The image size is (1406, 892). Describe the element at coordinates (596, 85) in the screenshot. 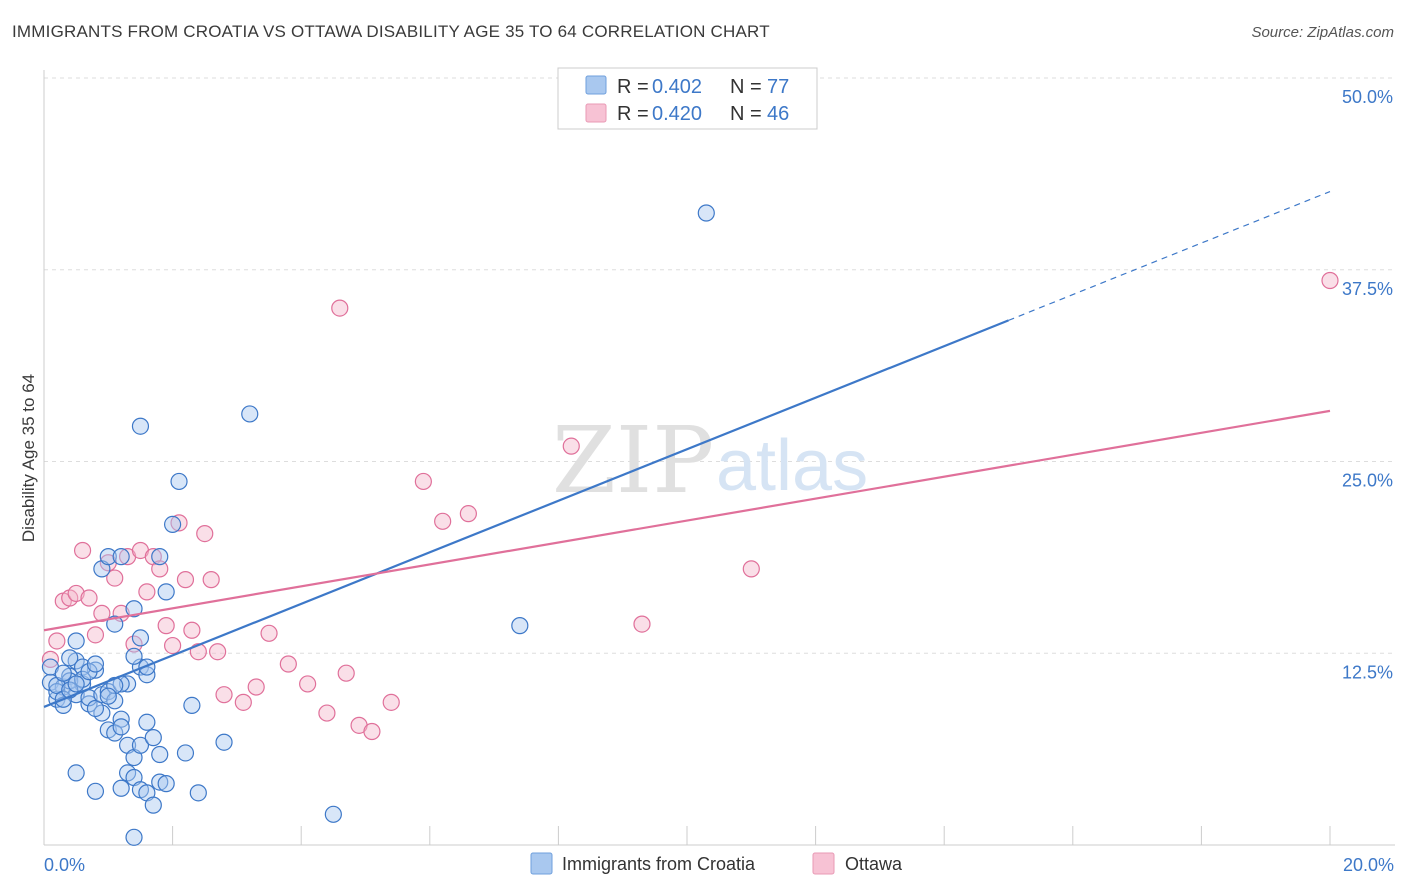

I see `legend-swatch-croatia` at that location.